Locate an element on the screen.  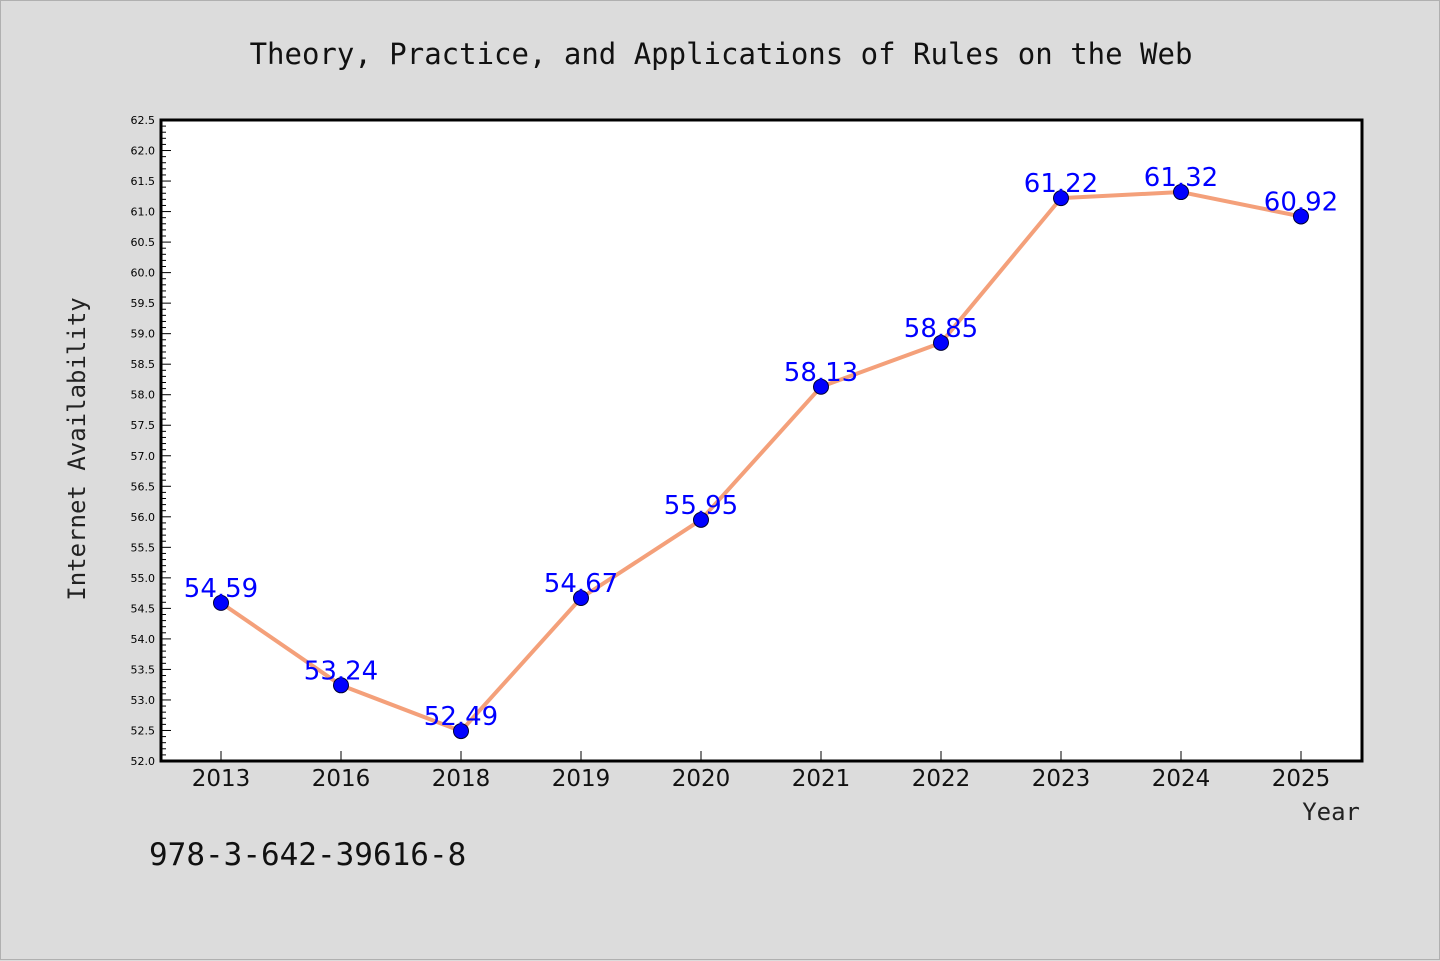
y-tick-label: 52.0 is located at coordinates (143, 761).